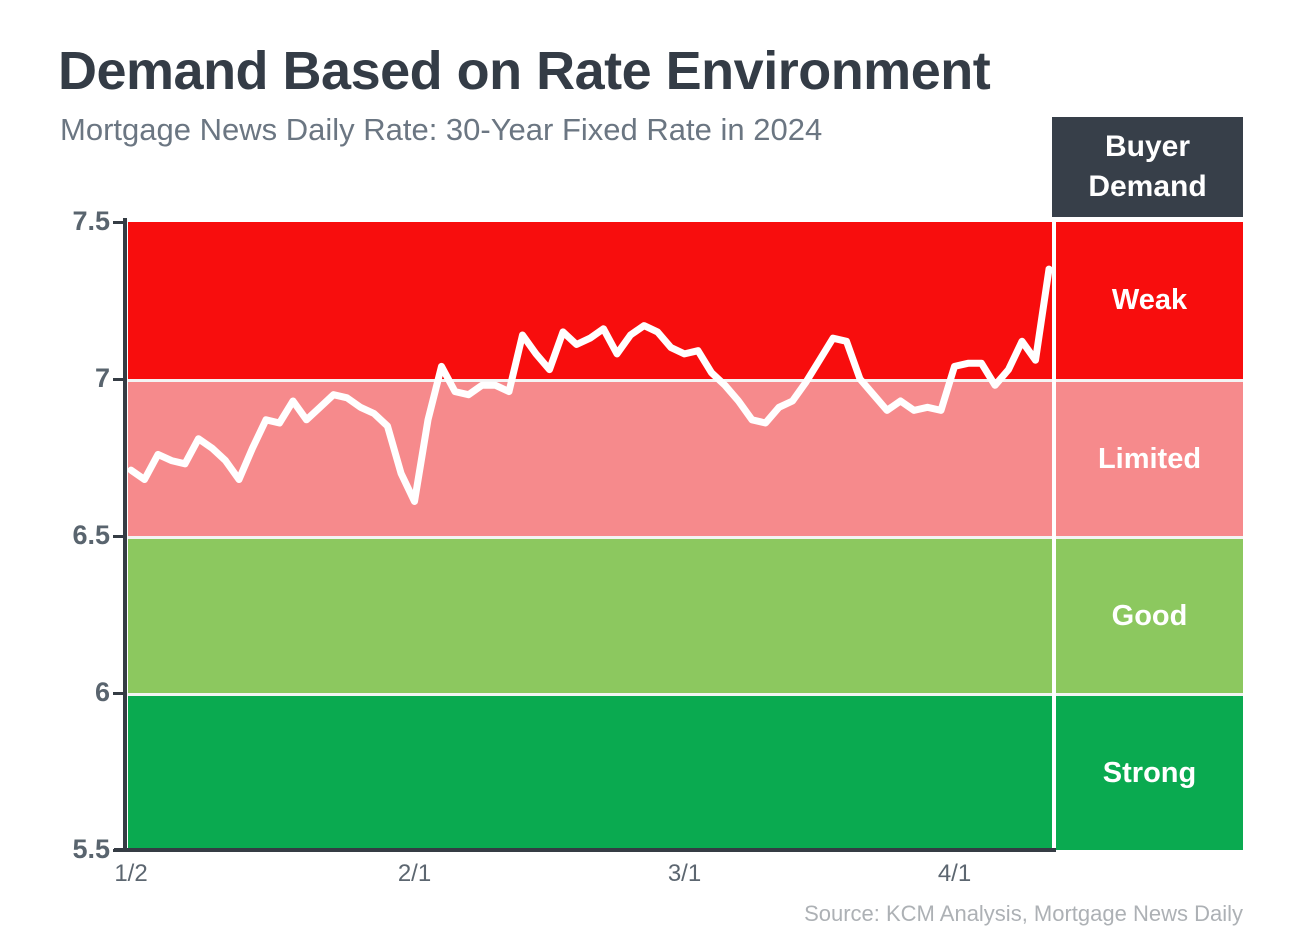 The height and width of the screenshot is (946, 1296). What do you see at coordinates (954, 873) in the screenshot?
I see `x-tick-label-4-1: 4/1` at bounding box center [954, 873].